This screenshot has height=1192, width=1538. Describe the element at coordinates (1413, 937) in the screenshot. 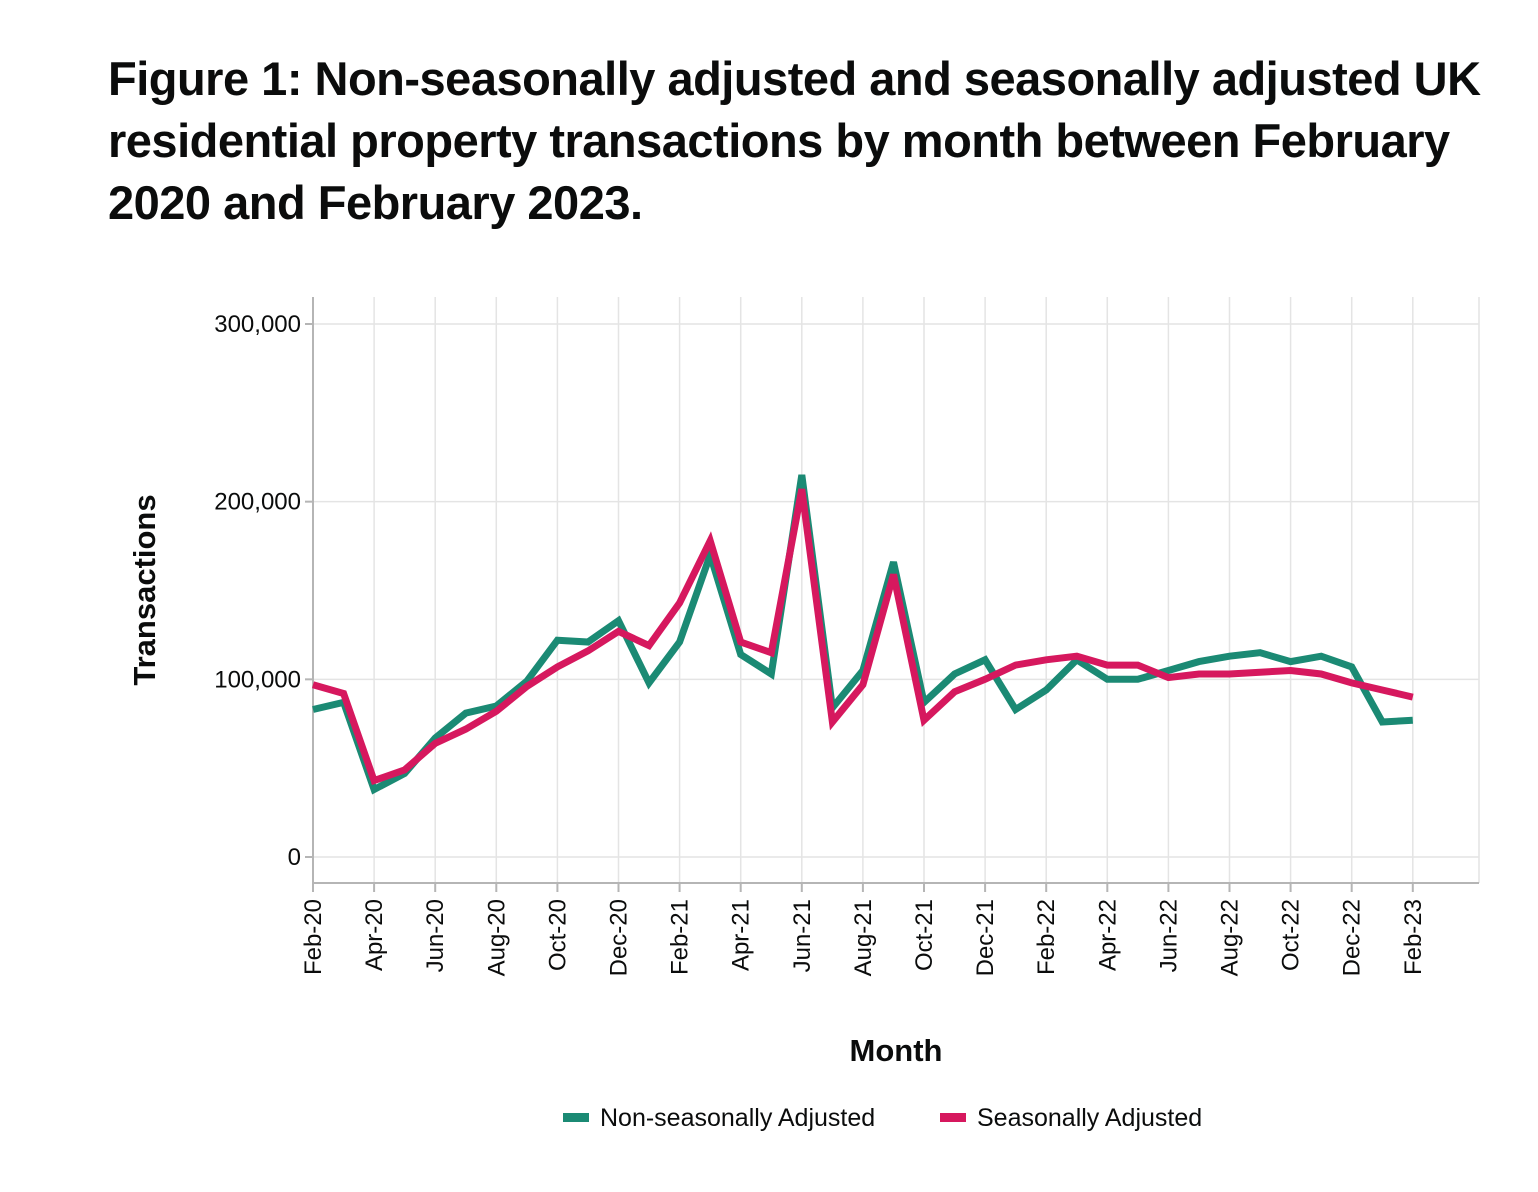

I see `x-tick-label: Feb-23` at that location.